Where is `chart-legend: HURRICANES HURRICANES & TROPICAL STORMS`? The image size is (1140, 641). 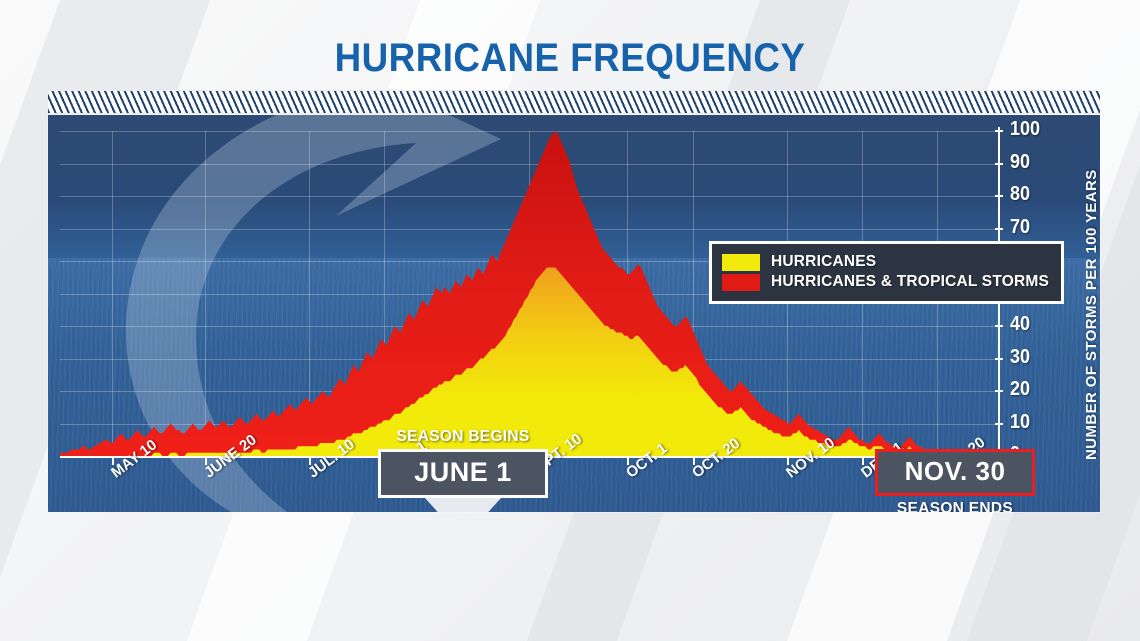 chart-legend: HURRICANES HURRICANES & TROPICAL STORMS is located at coordinates (887, 272).